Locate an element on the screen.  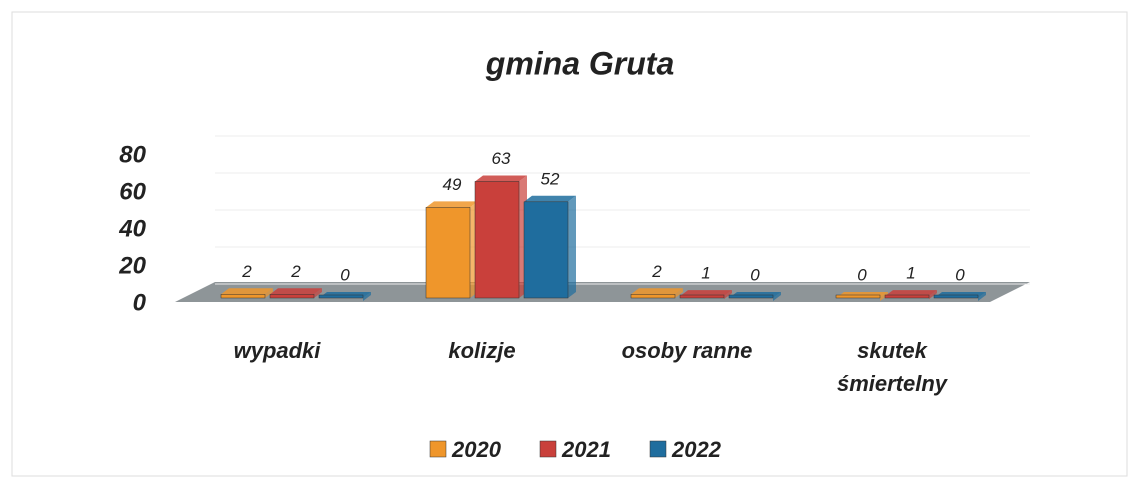
data-label: 63 is located at coordinates (501, 158).